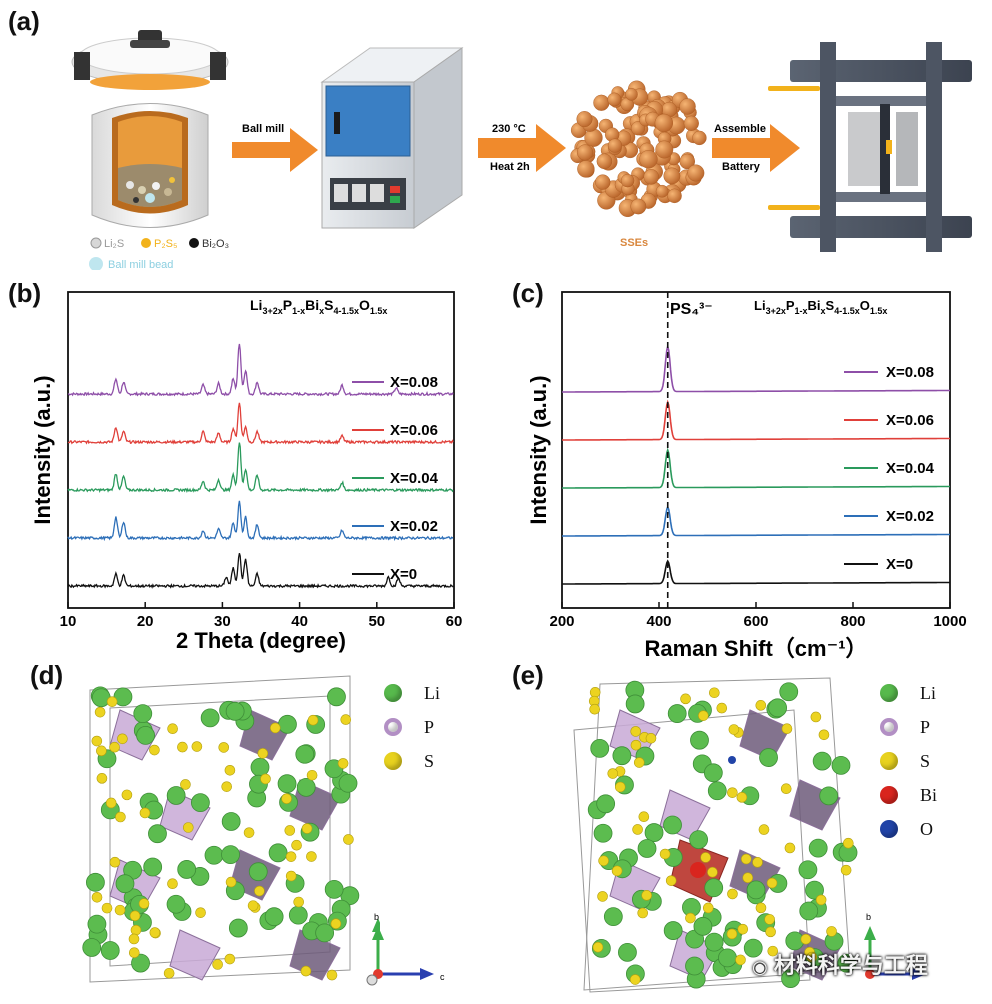 The width and height of the screenshot is (992, 1004). I want to click on legend-item: S, so click(412, 761).